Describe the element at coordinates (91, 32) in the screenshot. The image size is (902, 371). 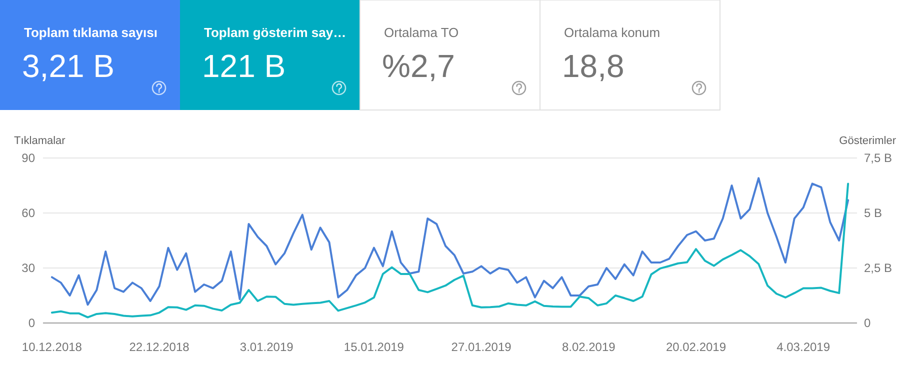
I see `category-label: Toplam tıklama sayısı` at that location.